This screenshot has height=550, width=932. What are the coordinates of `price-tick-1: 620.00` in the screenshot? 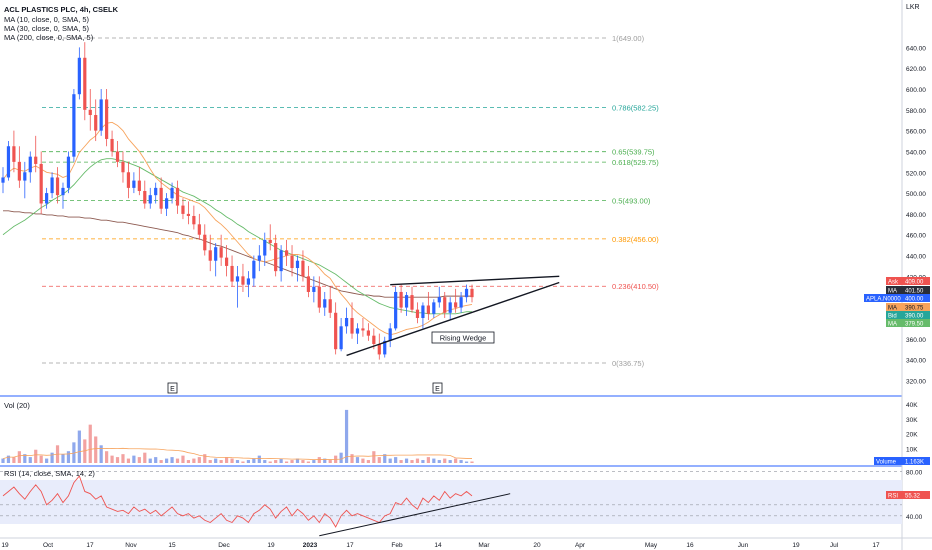 It's located at (916, 69).